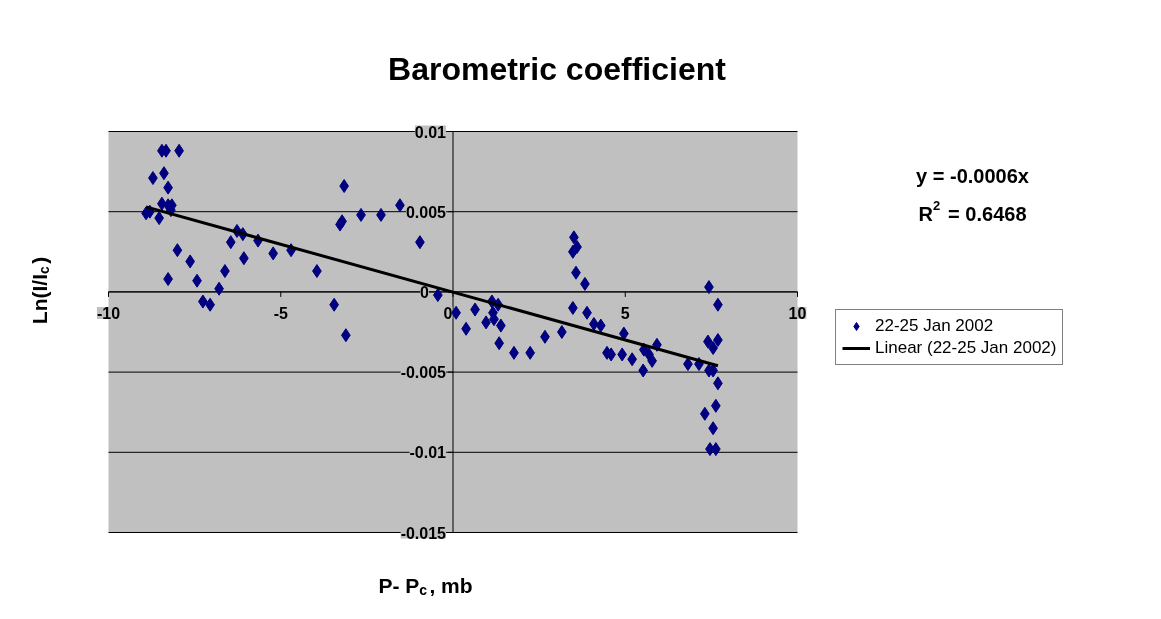  I want to click on x-tick-label: 5, so click(625, 313).